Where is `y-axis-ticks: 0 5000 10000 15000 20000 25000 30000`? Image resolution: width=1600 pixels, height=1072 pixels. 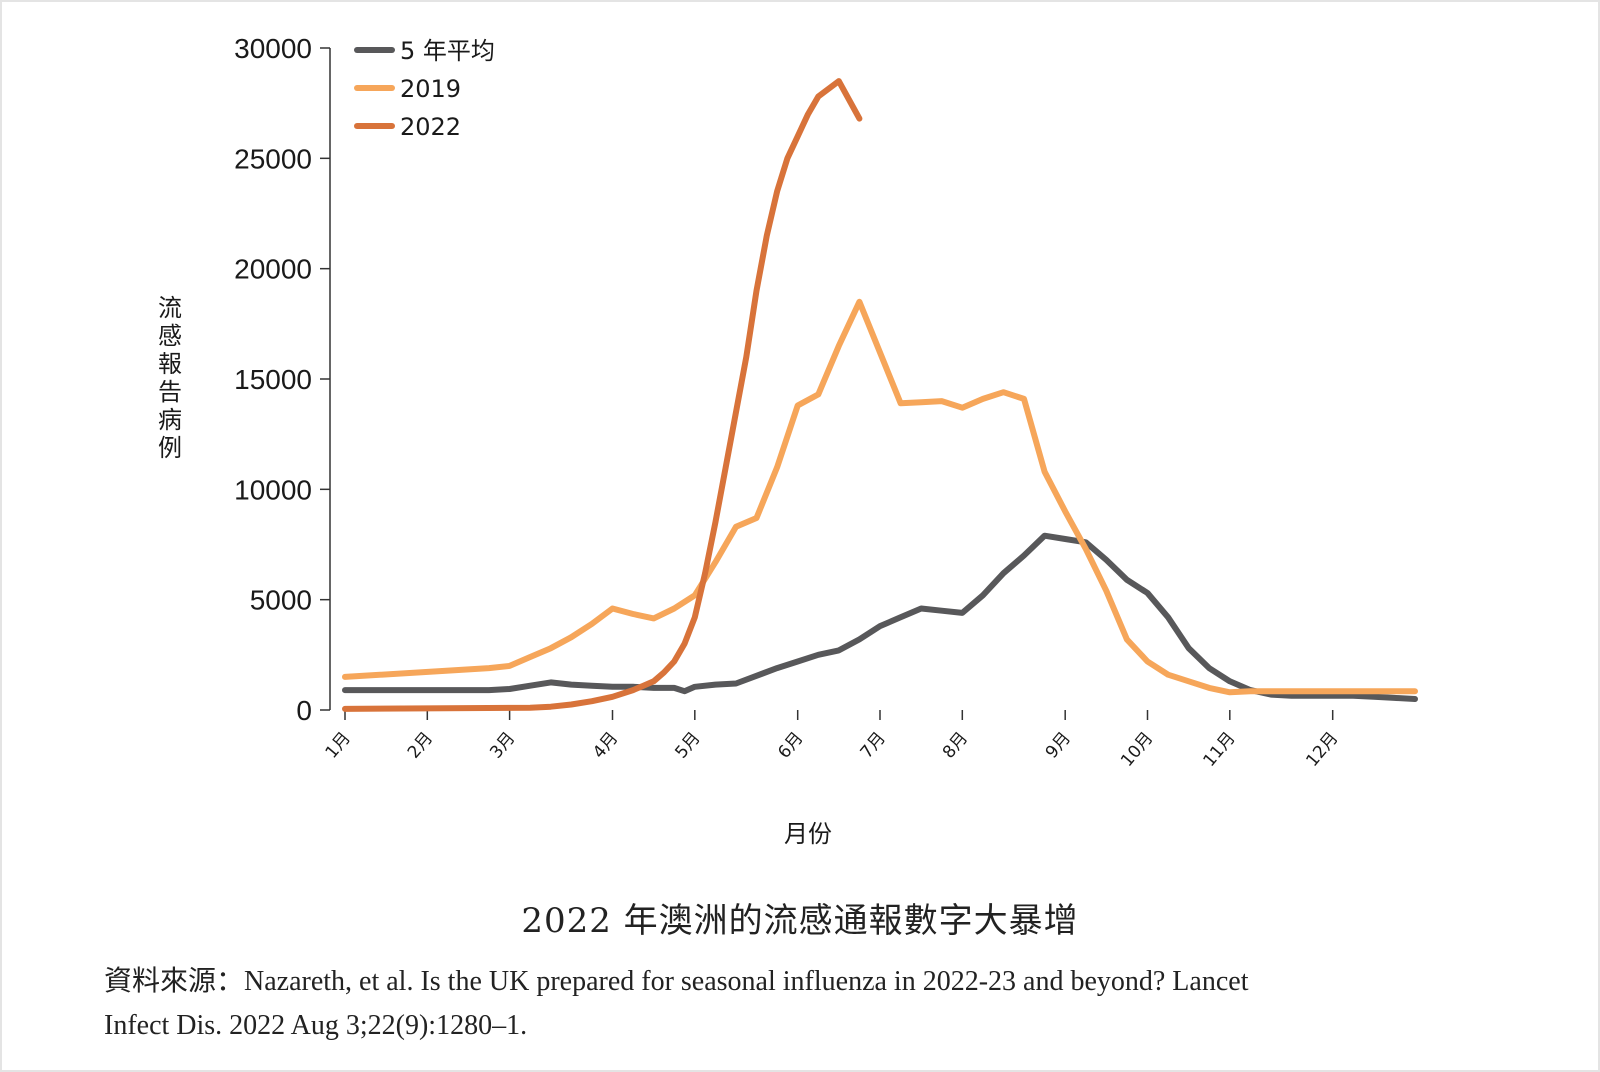
y-axis-ticks: 0 5000 10000 15000 20000 25000 30000 is located at coordinates (282, 379).